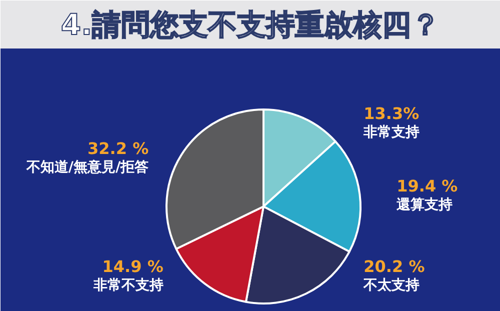 The image size is (500, 311). What do you see at coordinates (250, 25) in the screenshot?
I see `chart-title: 4.請問您支不支持重啟核四？` at bounding box center [250, 25].